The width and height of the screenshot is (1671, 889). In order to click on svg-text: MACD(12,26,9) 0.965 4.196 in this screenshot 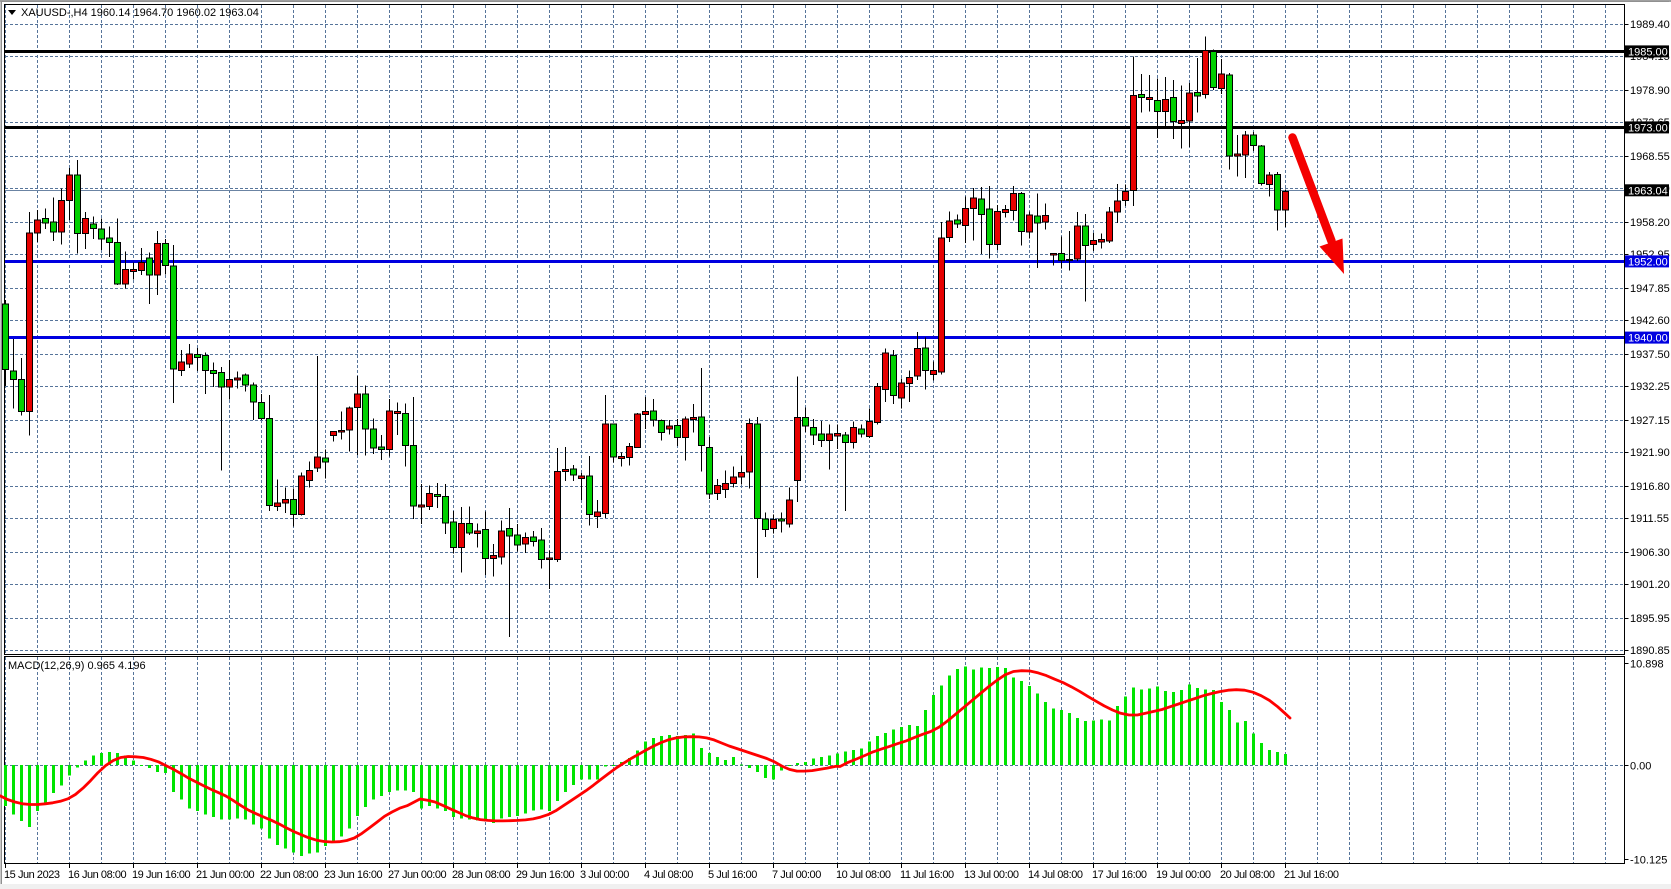, I will do `click(77, 666)`.